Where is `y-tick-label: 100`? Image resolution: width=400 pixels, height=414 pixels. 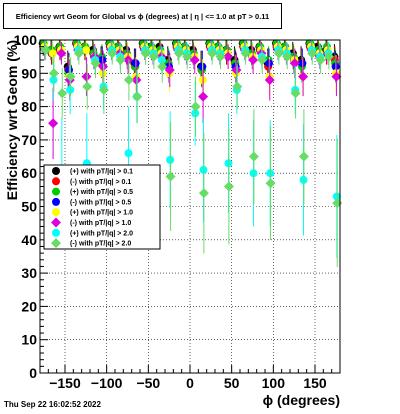 y-tick-label: 100 is located at coordinates (26, 40).